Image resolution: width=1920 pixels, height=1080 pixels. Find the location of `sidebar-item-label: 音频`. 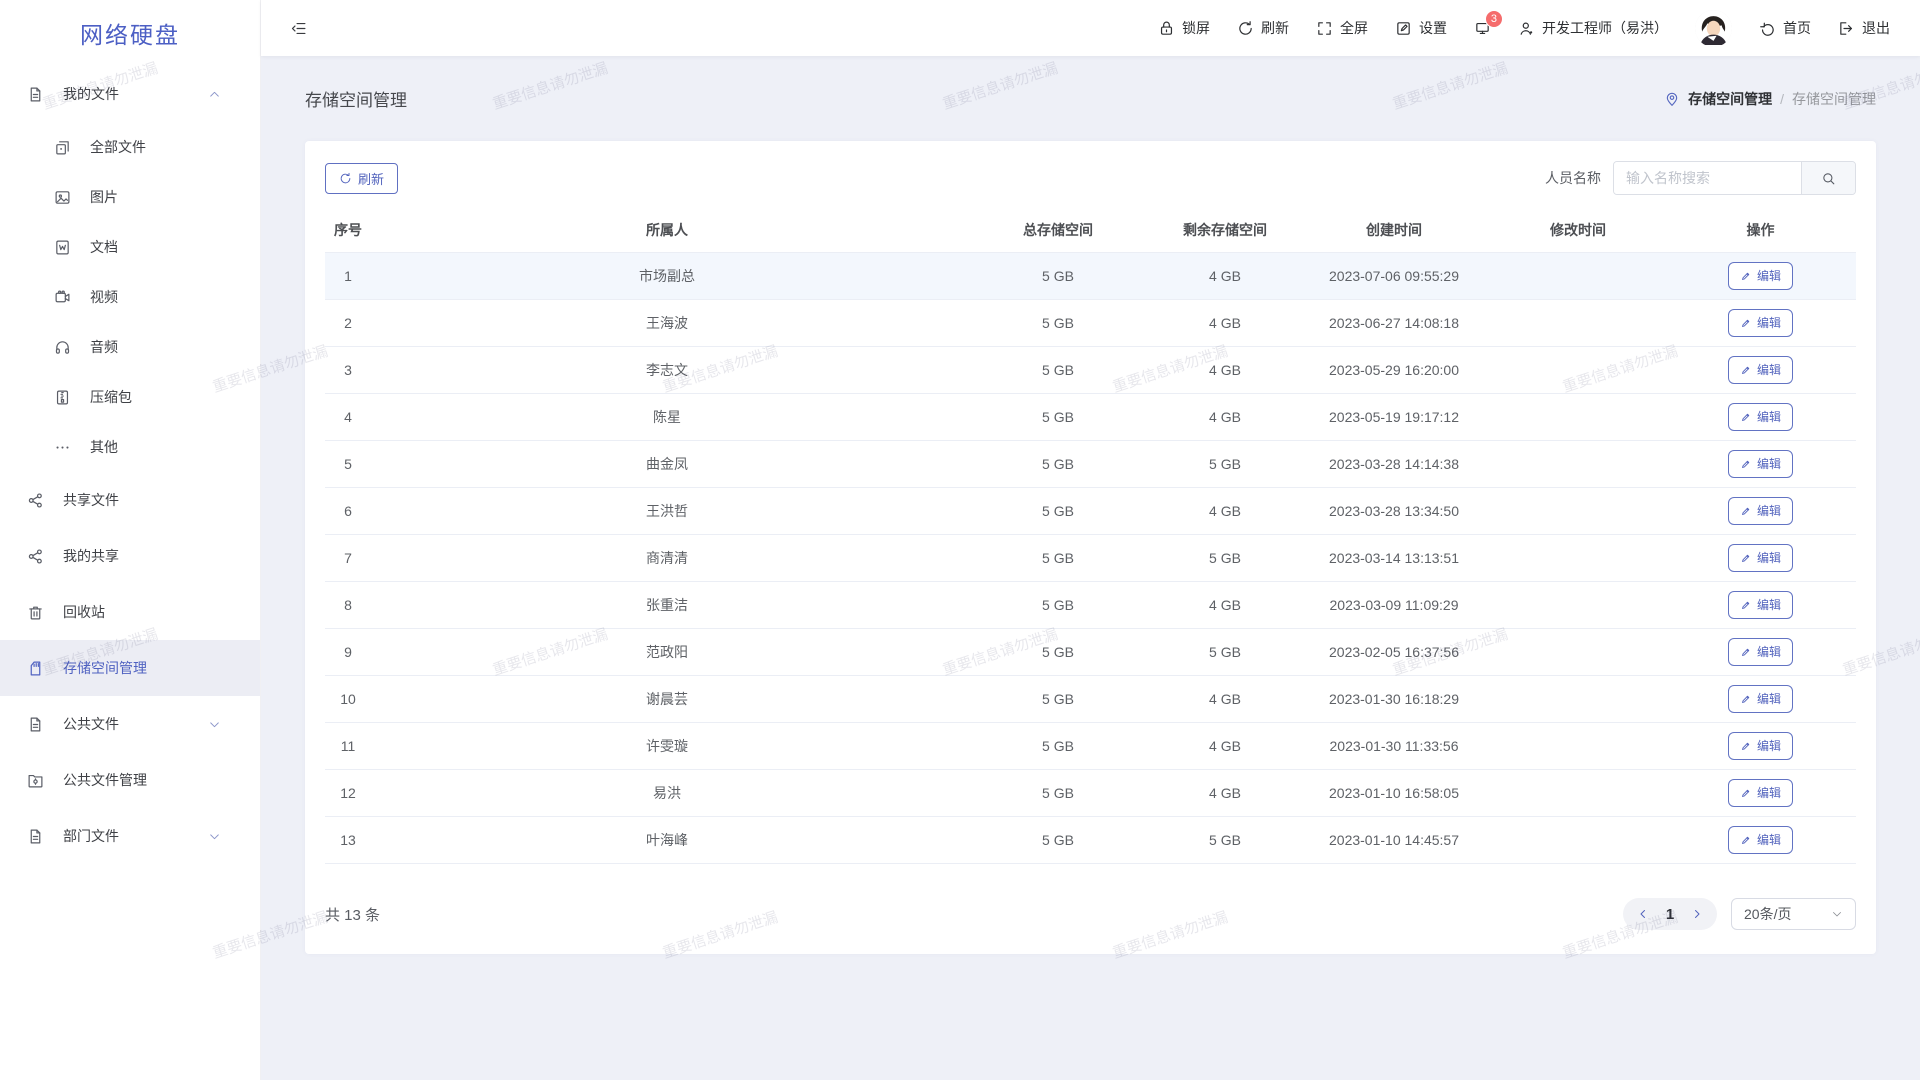

sidebar-item-label: 音频 is located at coordinates (104, 347).